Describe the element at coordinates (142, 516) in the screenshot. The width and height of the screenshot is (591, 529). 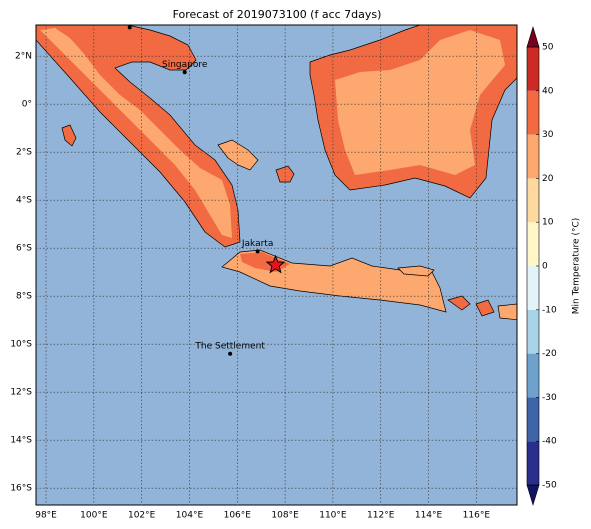
I see `x-tick-label: 102°E` at that location.